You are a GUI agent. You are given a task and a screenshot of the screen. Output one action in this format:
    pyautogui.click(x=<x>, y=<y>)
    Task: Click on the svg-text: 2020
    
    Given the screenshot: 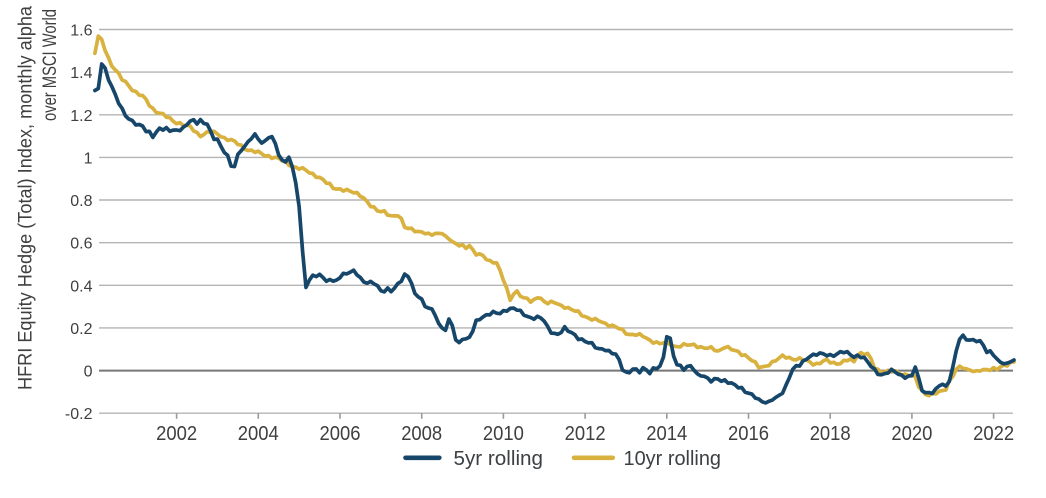 What is the action you would take?
    pyautogui.click(x=911, y=434)
    